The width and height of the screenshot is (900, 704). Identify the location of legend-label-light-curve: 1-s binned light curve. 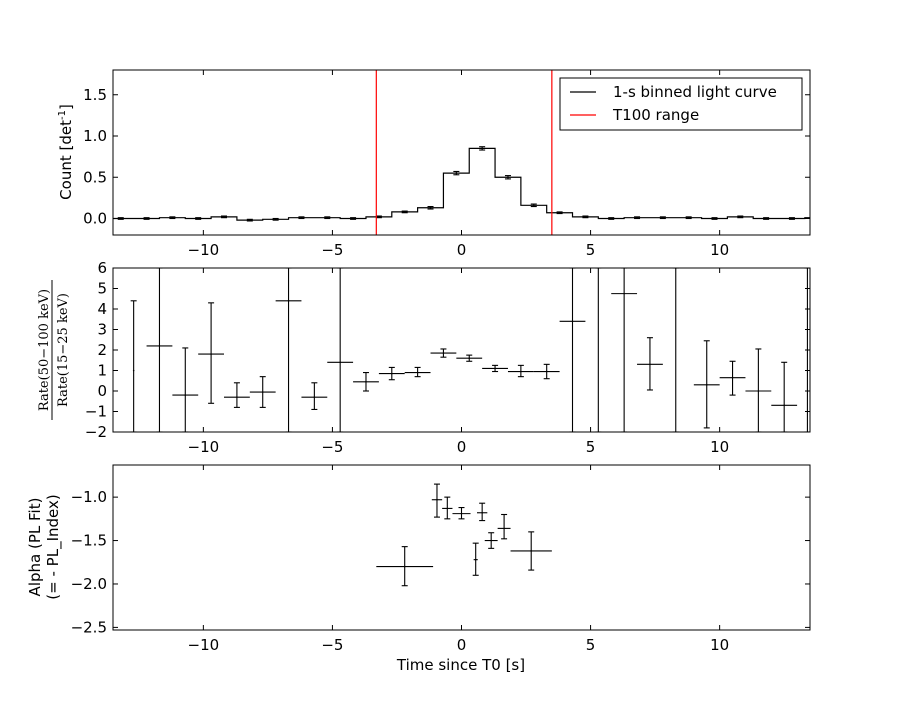
(695, 92).